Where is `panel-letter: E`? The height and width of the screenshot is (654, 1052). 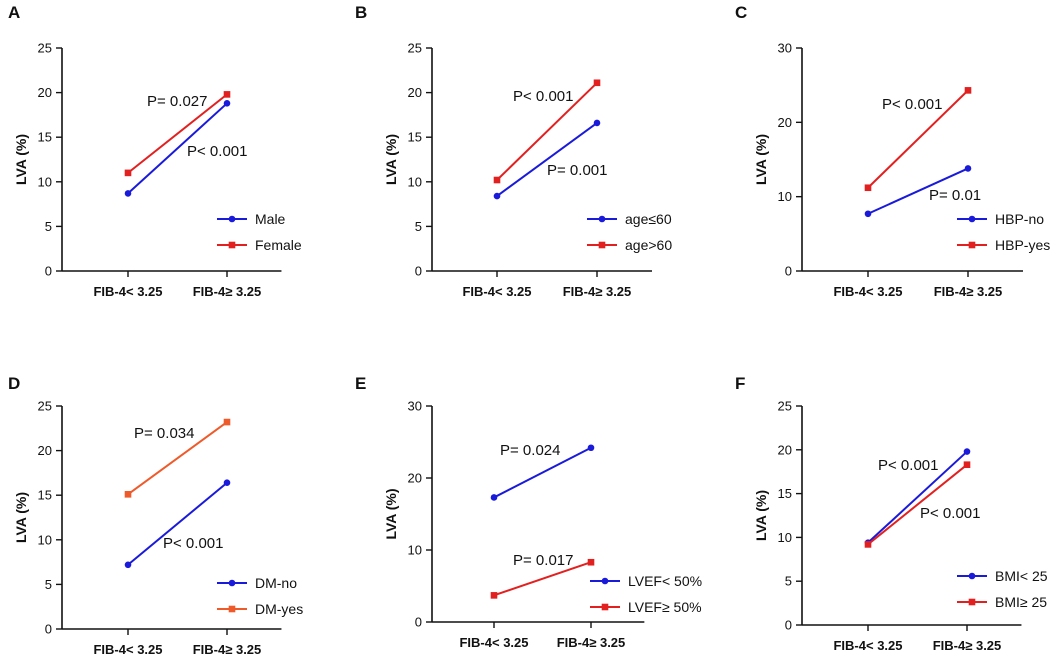
panel-letter: E is located at coordinates (360, 383).